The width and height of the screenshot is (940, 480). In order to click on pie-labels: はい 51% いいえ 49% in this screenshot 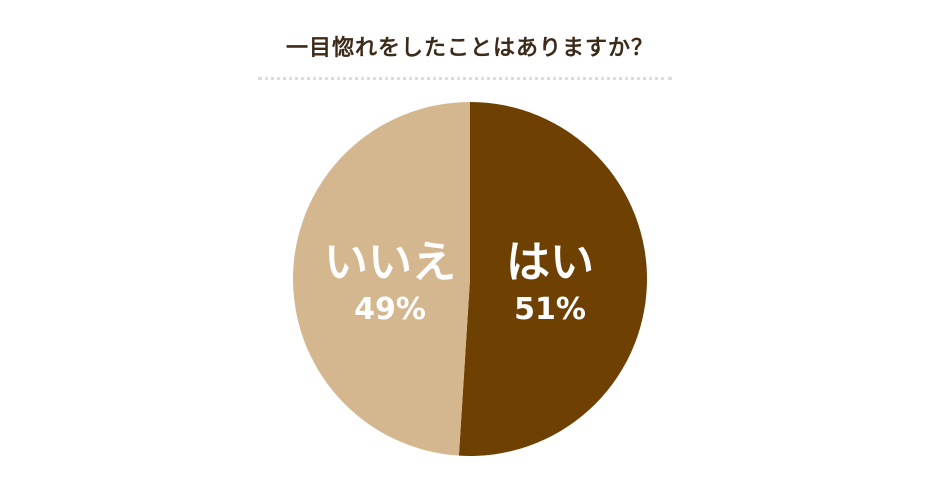, I will do `click(459, 282)`.